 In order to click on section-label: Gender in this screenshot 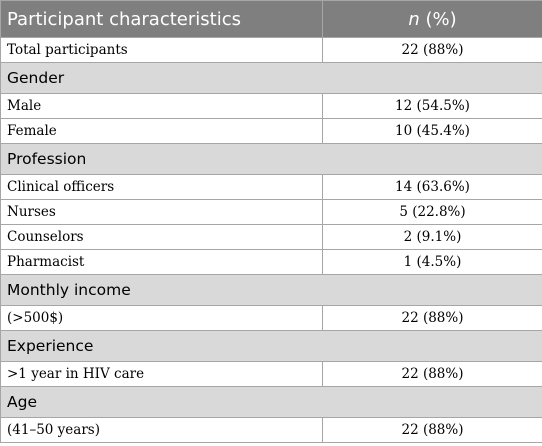, I will do `click(271, 78)`.